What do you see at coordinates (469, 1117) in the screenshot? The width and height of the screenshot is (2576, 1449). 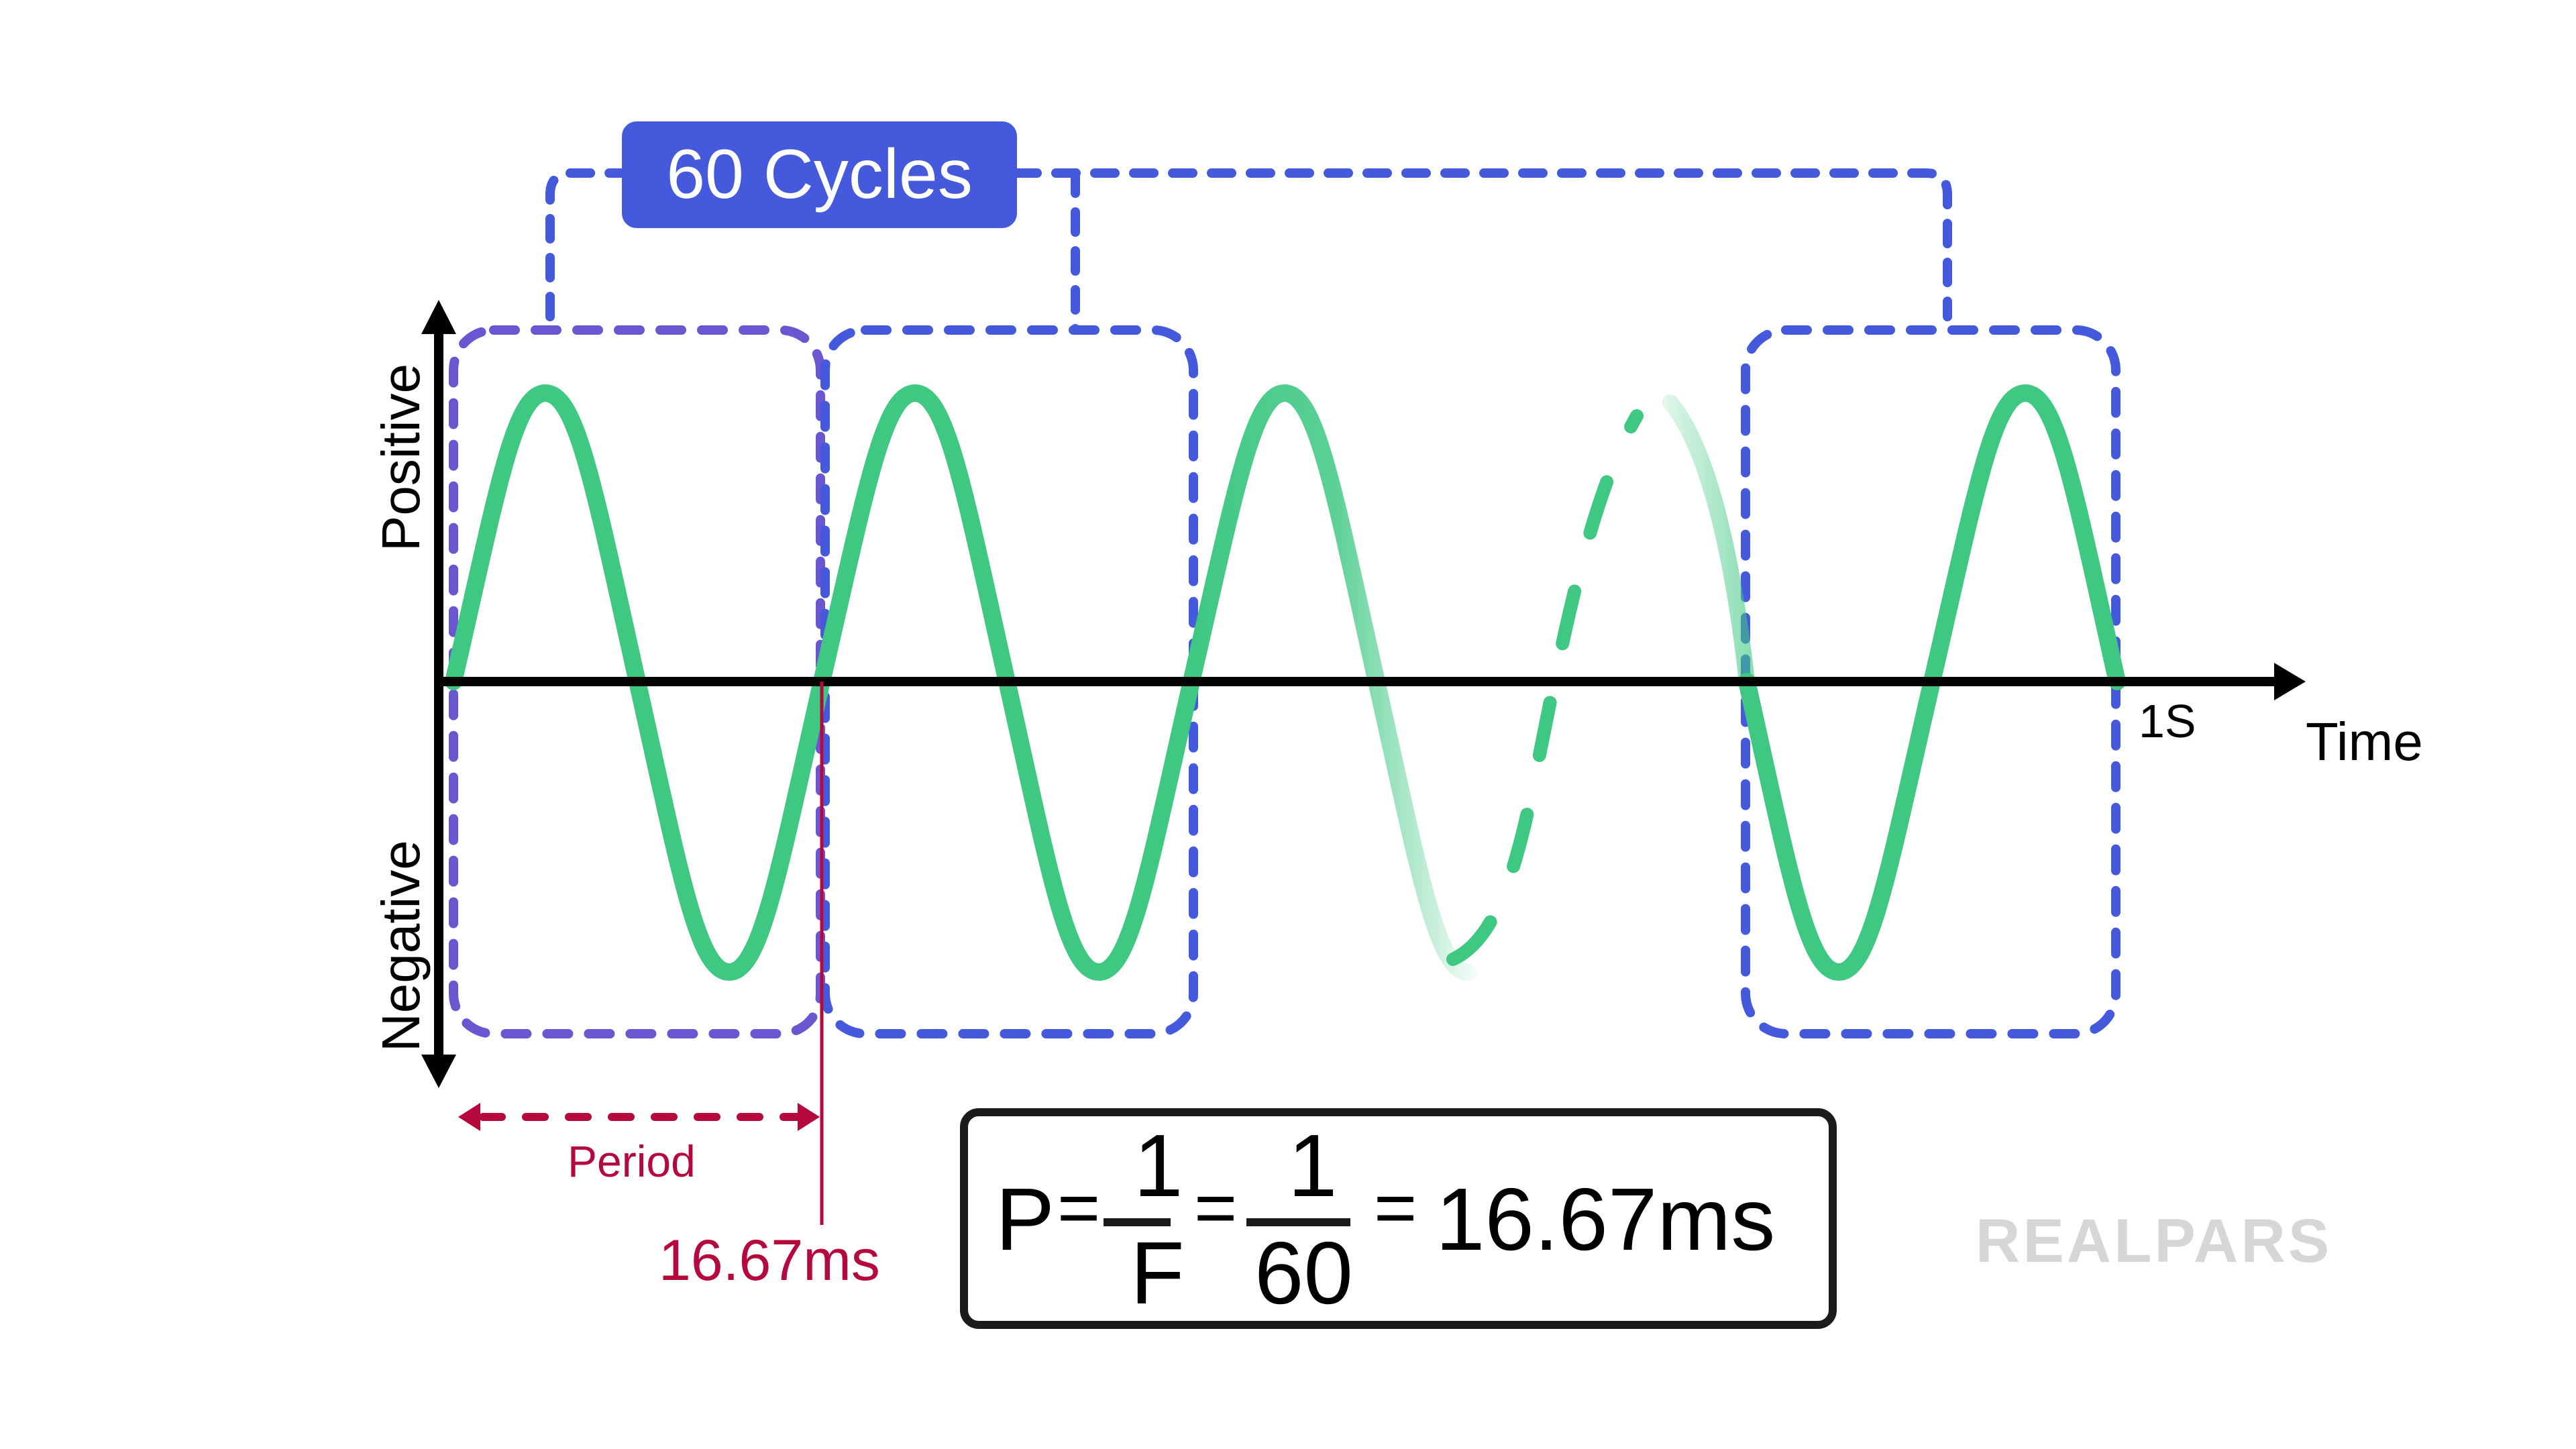 I see `period-arrow-left-head` at bounding box center [469, 1117].